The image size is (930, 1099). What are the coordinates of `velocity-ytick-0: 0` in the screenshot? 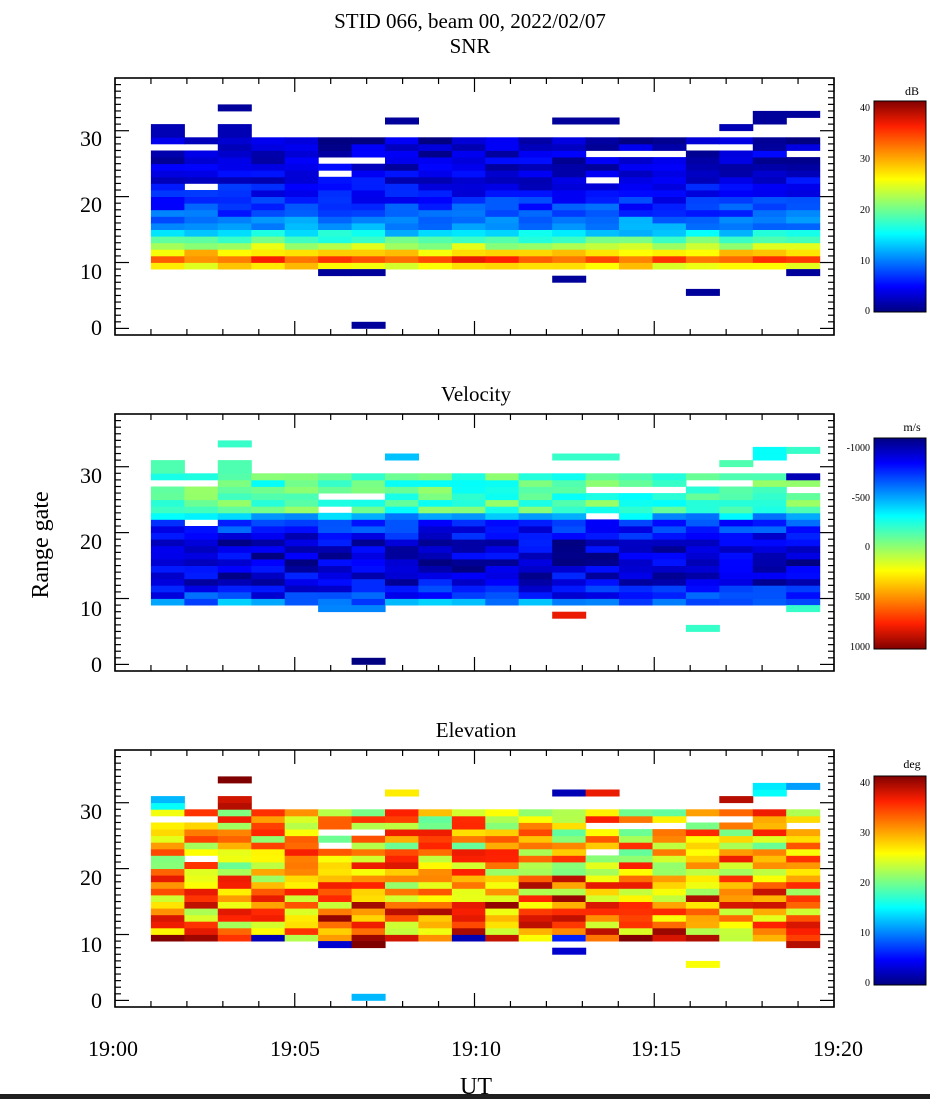 It's located at (96, 664).